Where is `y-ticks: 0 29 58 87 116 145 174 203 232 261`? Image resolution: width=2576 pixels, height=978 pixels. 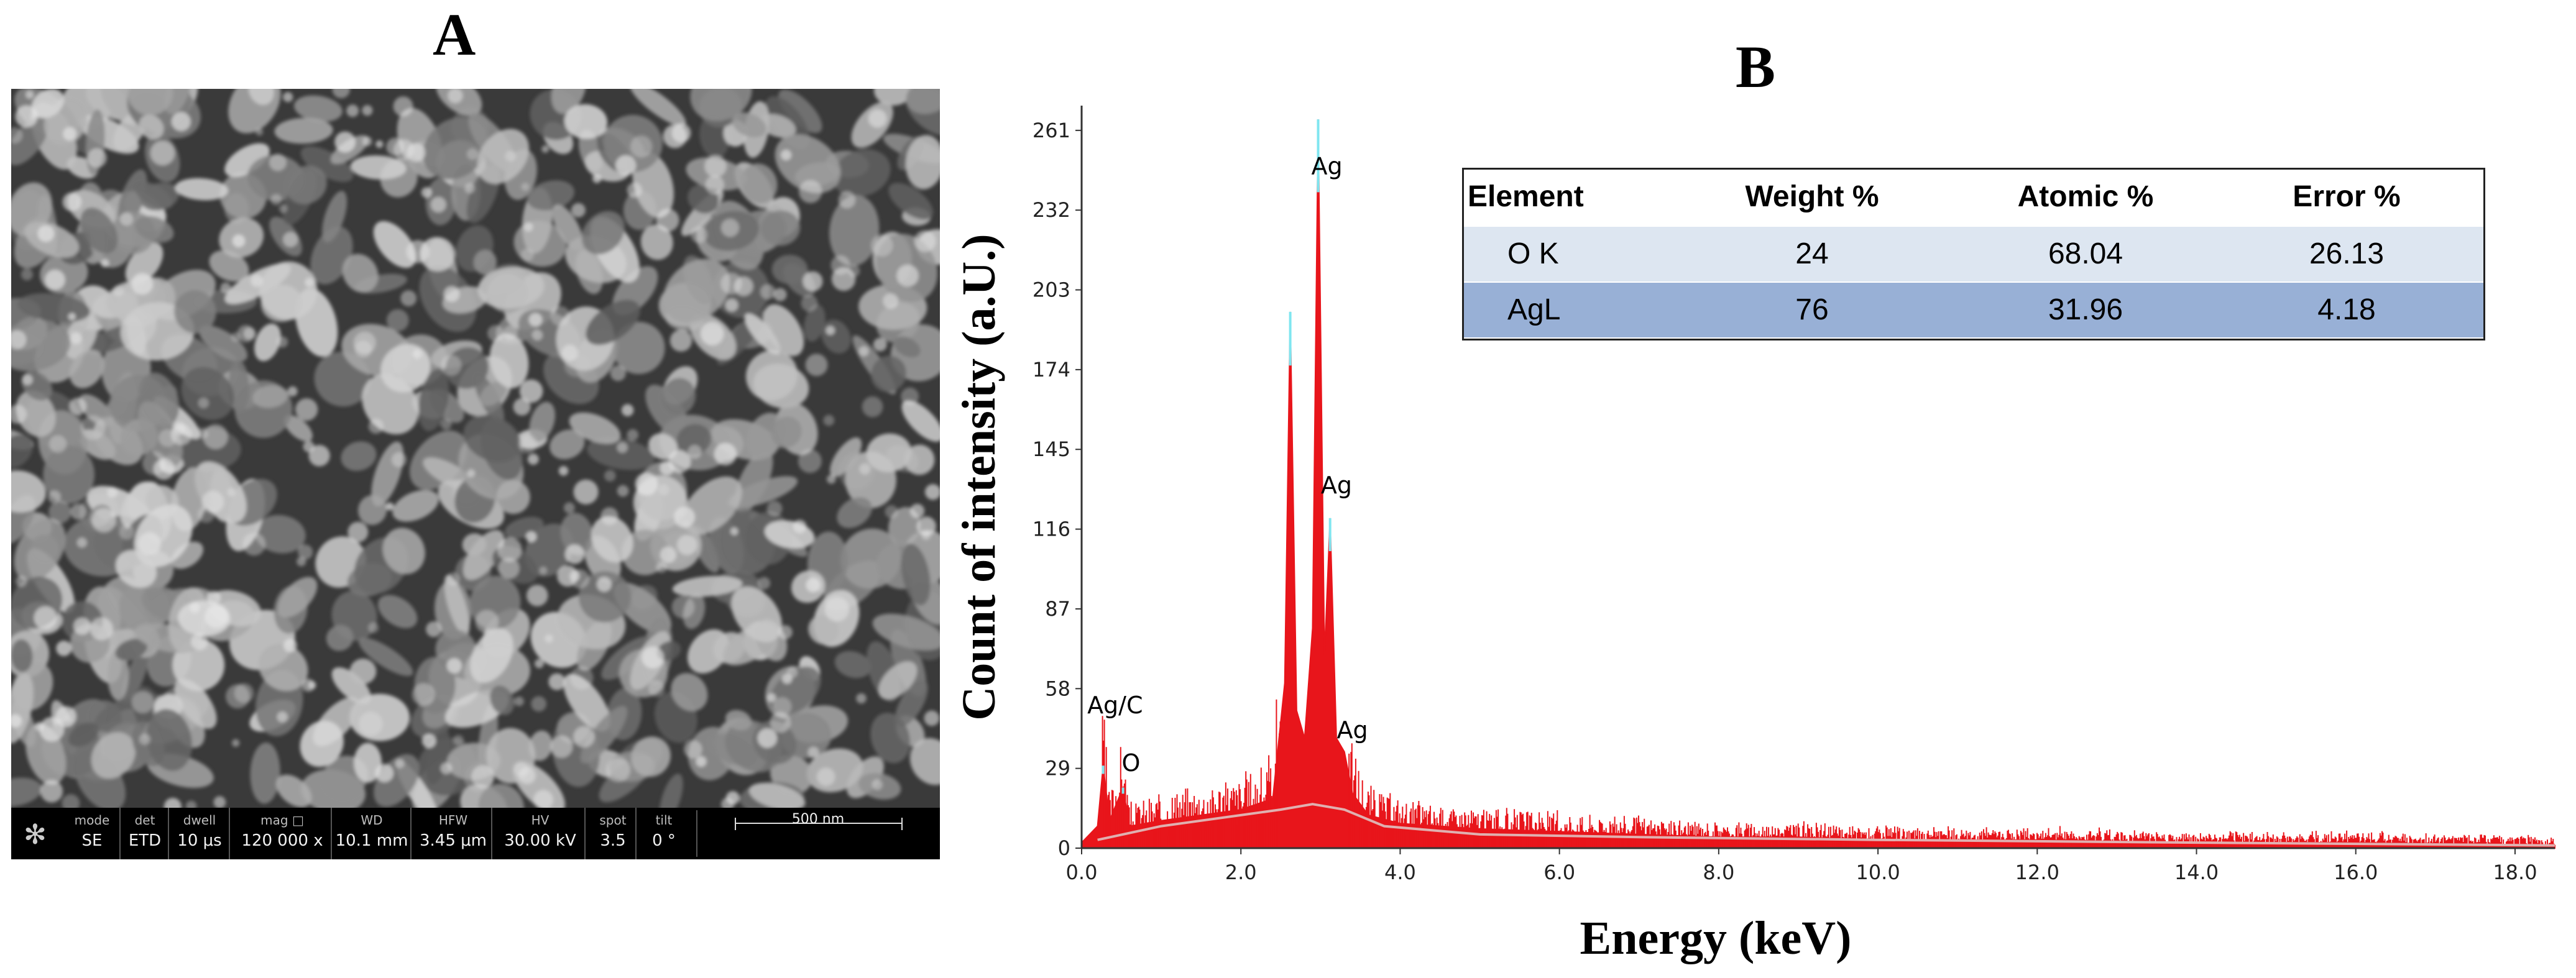
y-ticks: 0 29 58 87 116 145 174 203 232 261 is located at coordinates (1057, 490).